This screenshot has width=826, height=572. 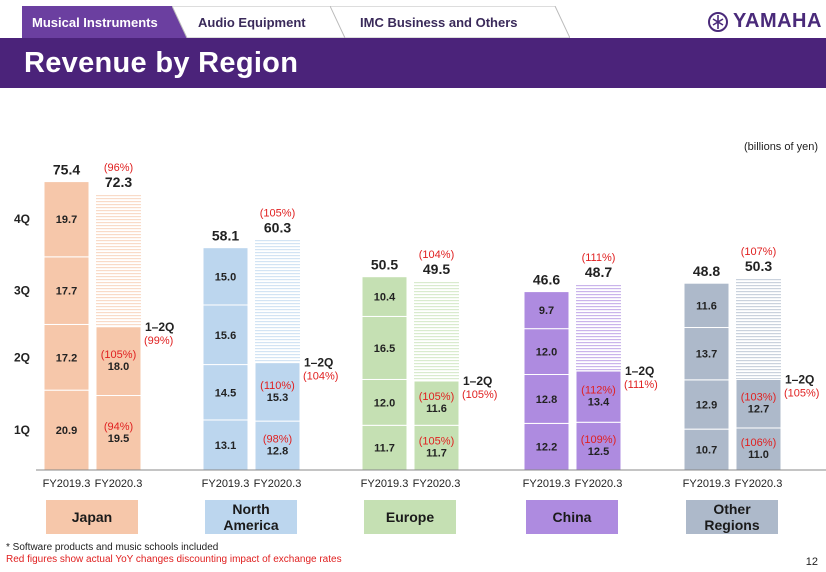 I want to click on segment-yoy: (112%), so click(x=598, y=391).